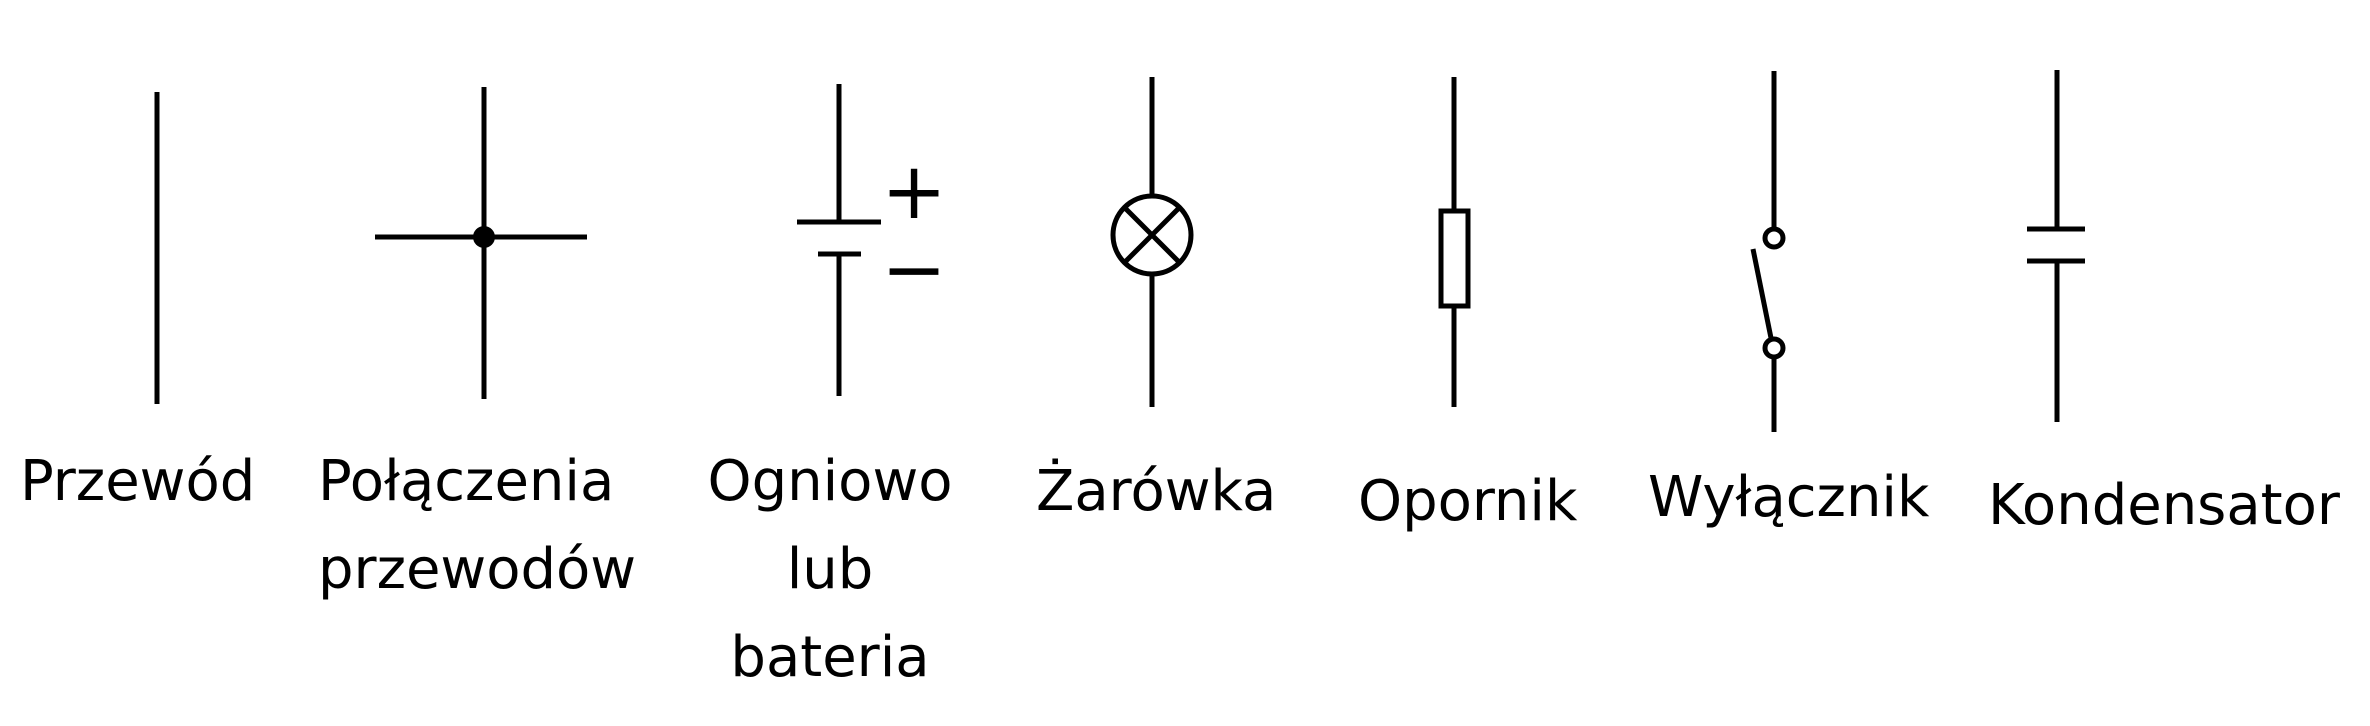 This screenshot has width=2370, height=726. Describe the element at coordinates (477, 569) in the screenshot. I see `label-wire-junction-line-2: przewodów` at that location.